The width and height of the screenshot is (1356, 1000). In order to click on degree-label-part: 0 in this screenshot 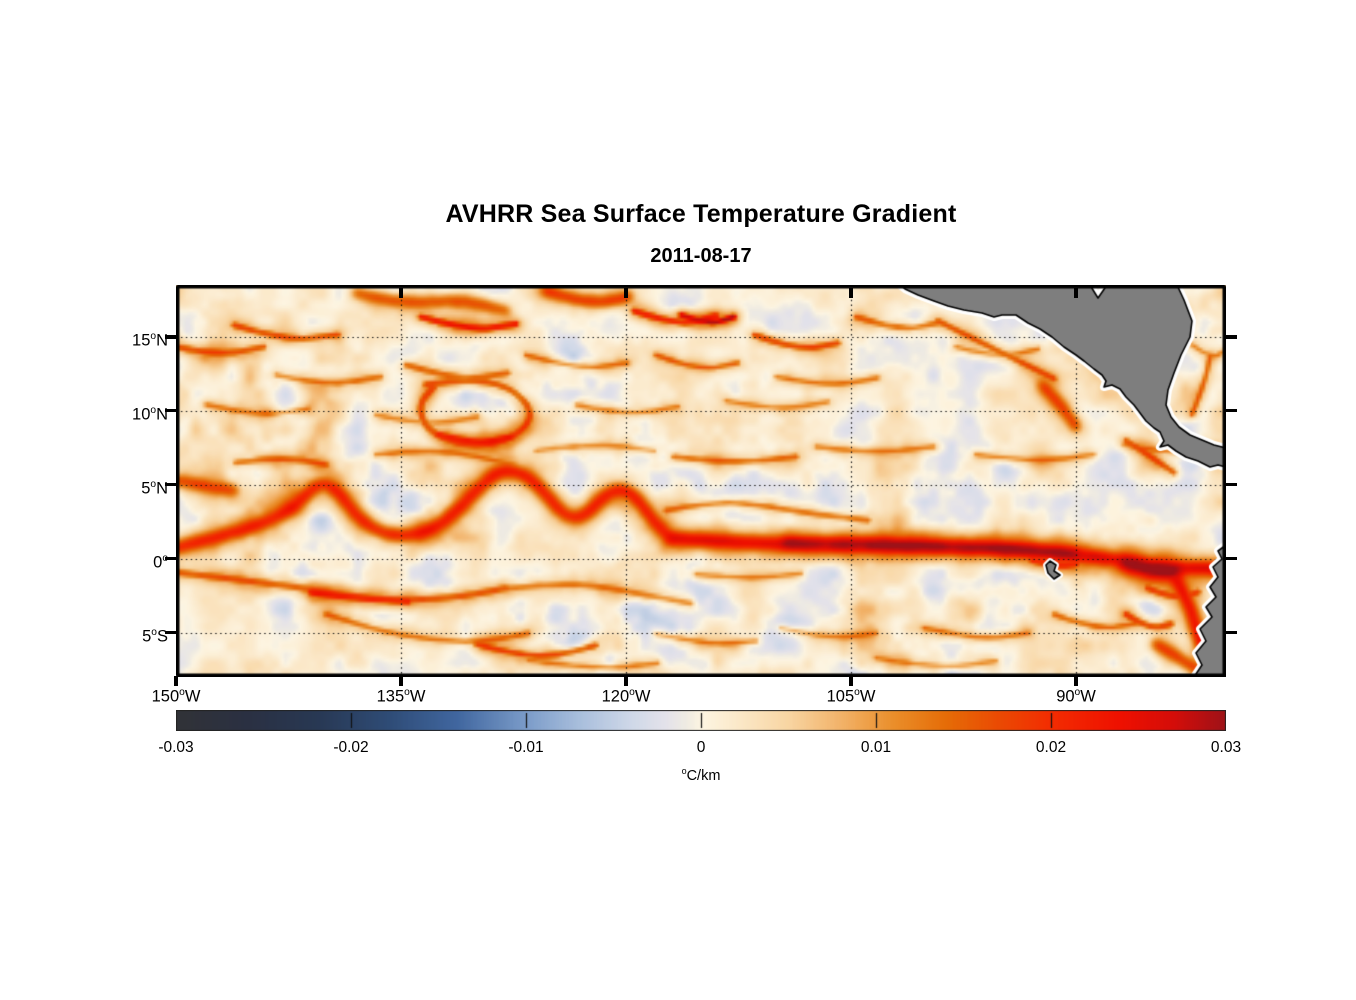, I will do `click(158, 562)`.